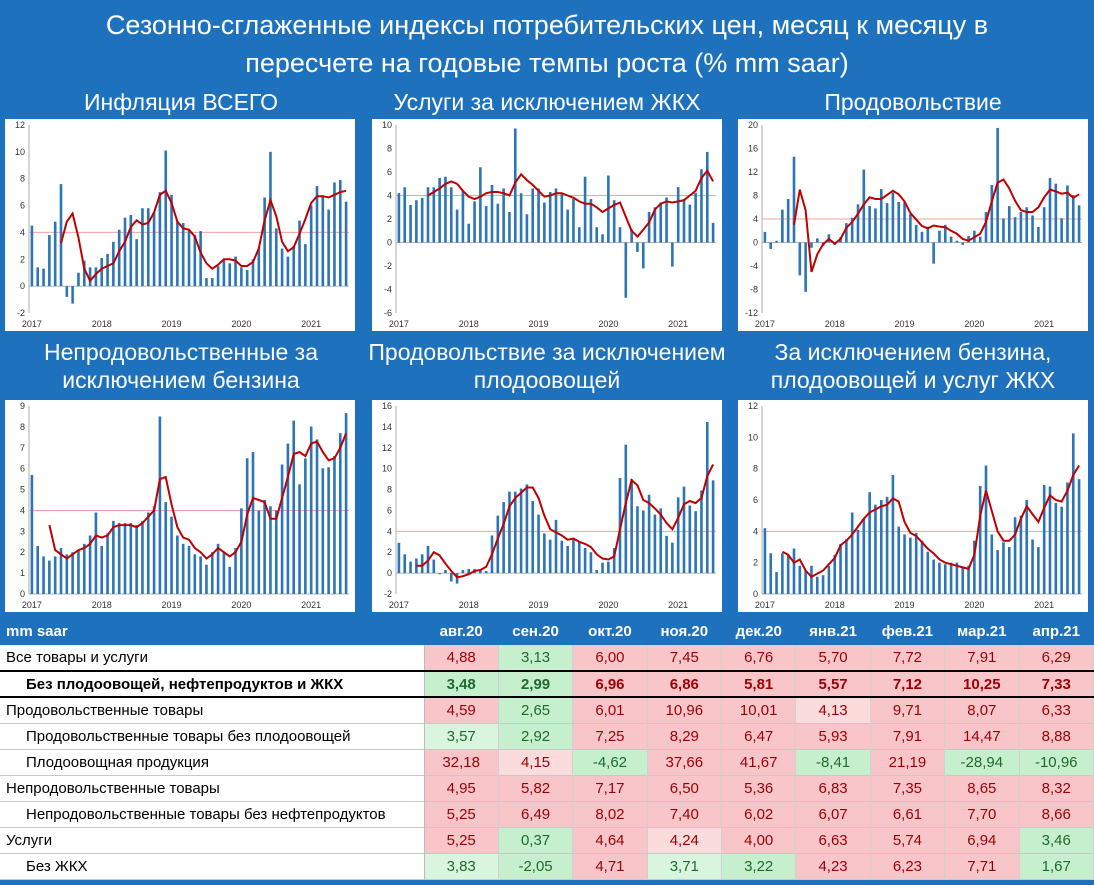 The image size is (1094, 885). Describe the element at coordinates (22, 573) in the screenshot. I see `y-tick-label: 1` at that location.